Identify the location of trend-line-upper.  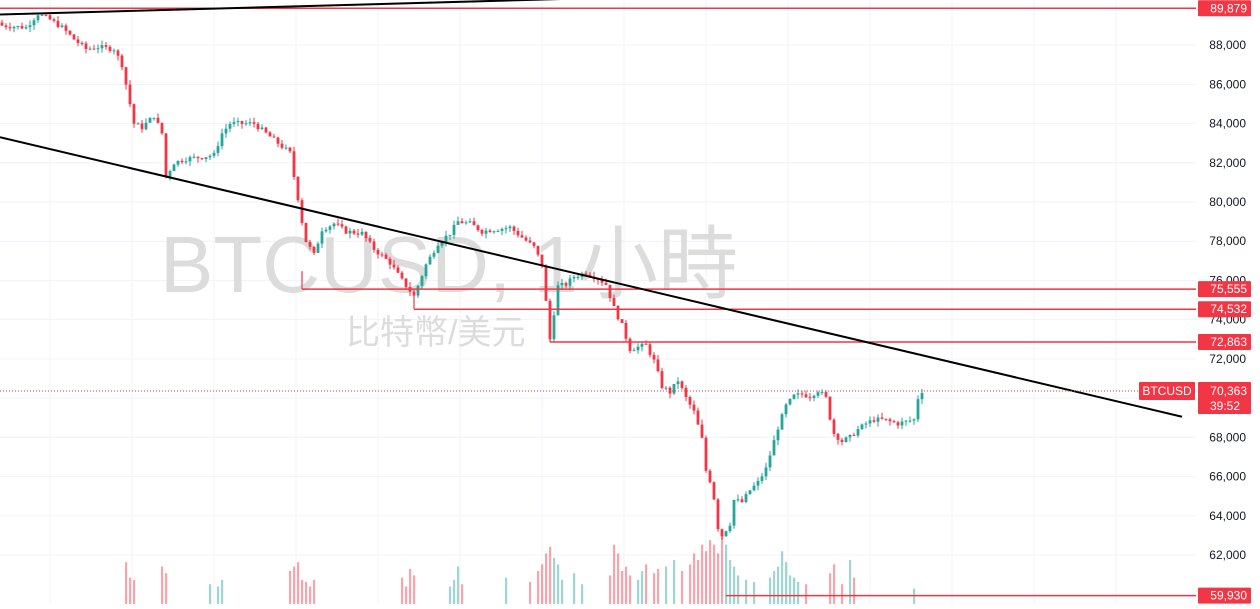
(291, 8).